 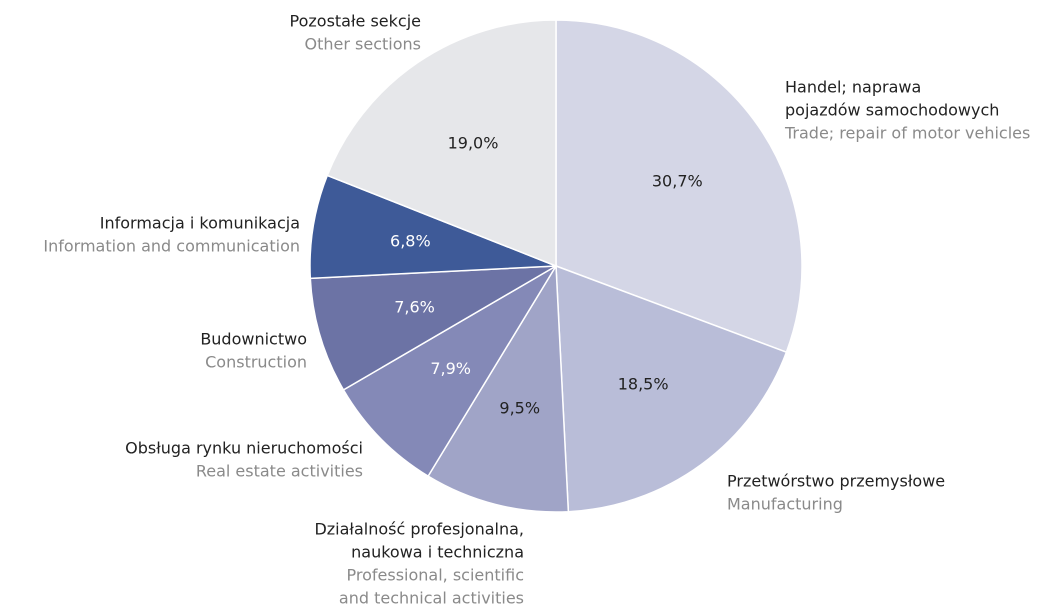 What do you see at coordinates (410, 240) in the screenshot?
I see `value-label: 6,8%` at bounding box center [410, 240].